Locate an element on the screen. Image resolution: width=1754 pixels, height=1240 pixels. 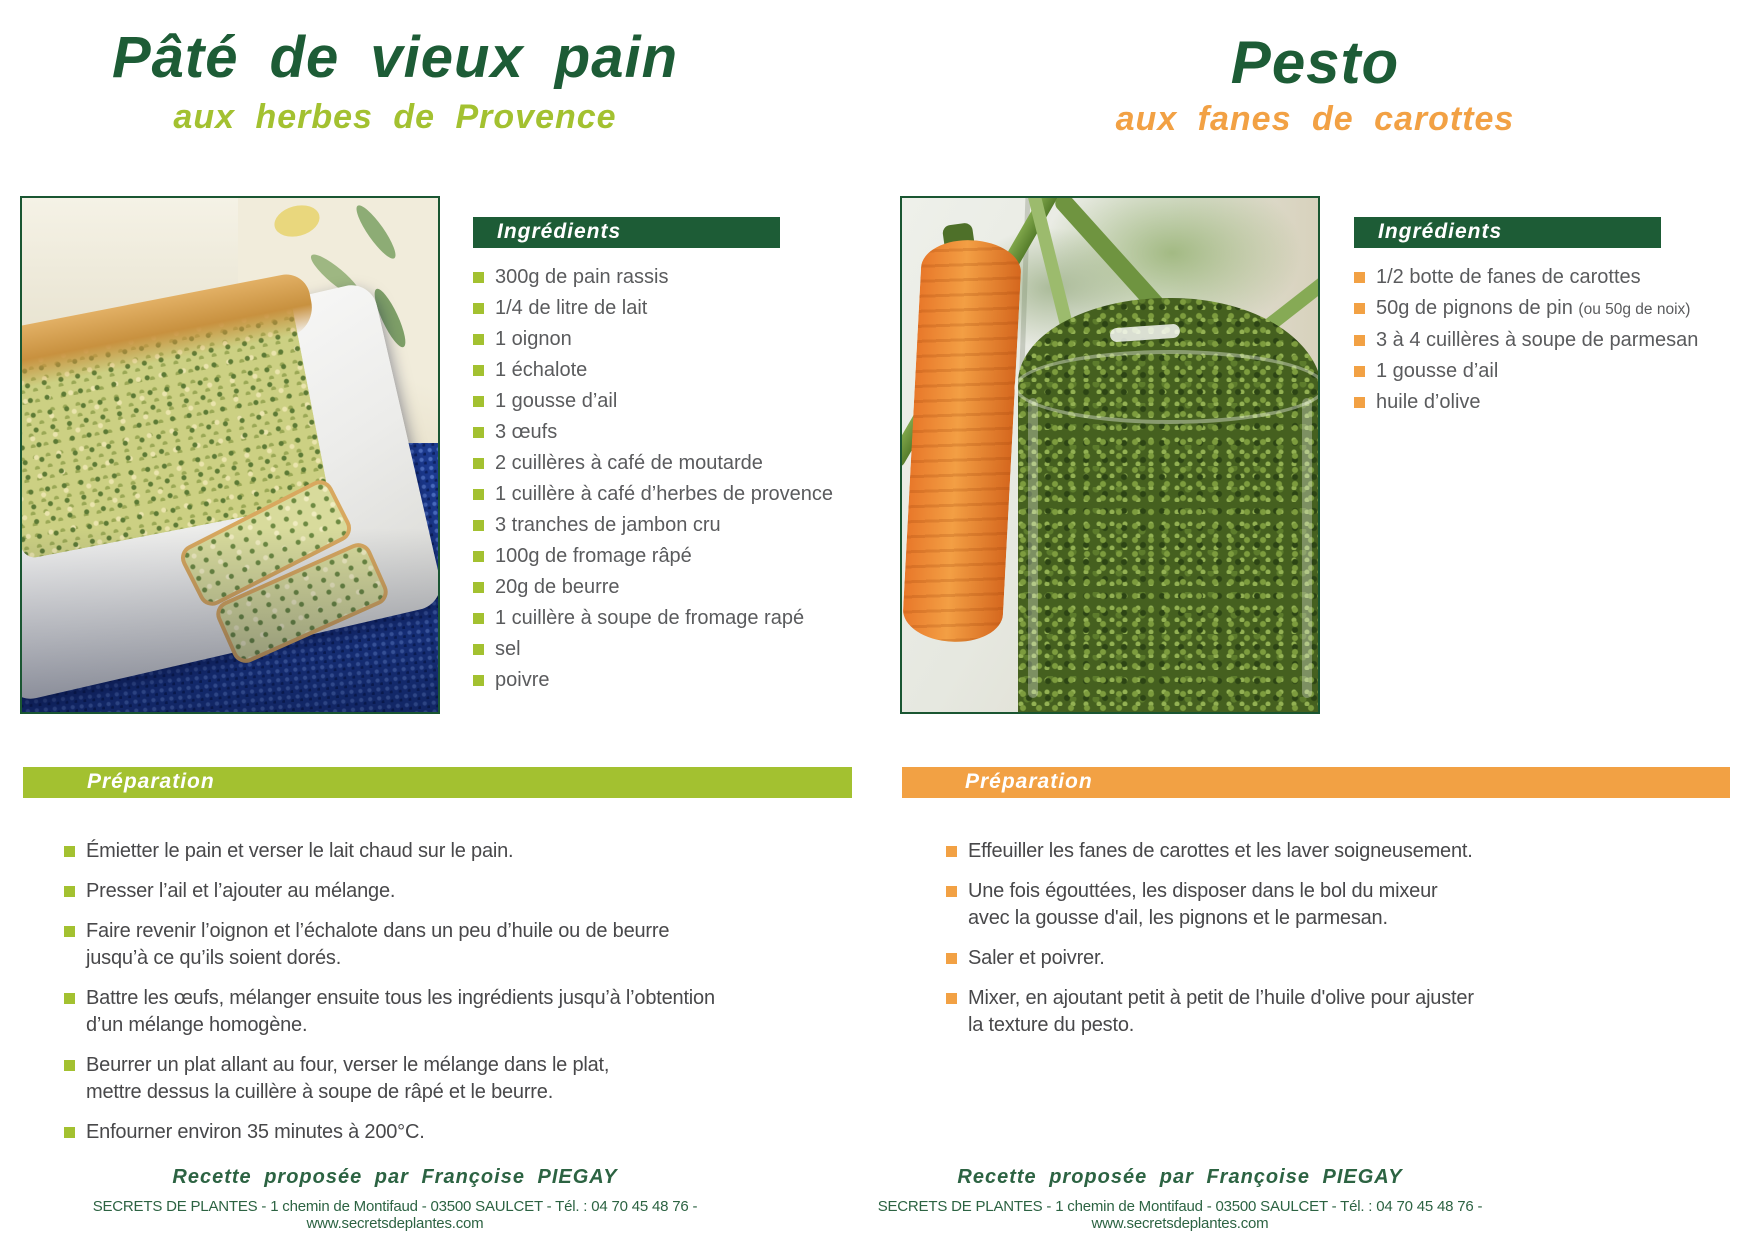
list-item: 20g de beurre is located at coordinates (653, 587).